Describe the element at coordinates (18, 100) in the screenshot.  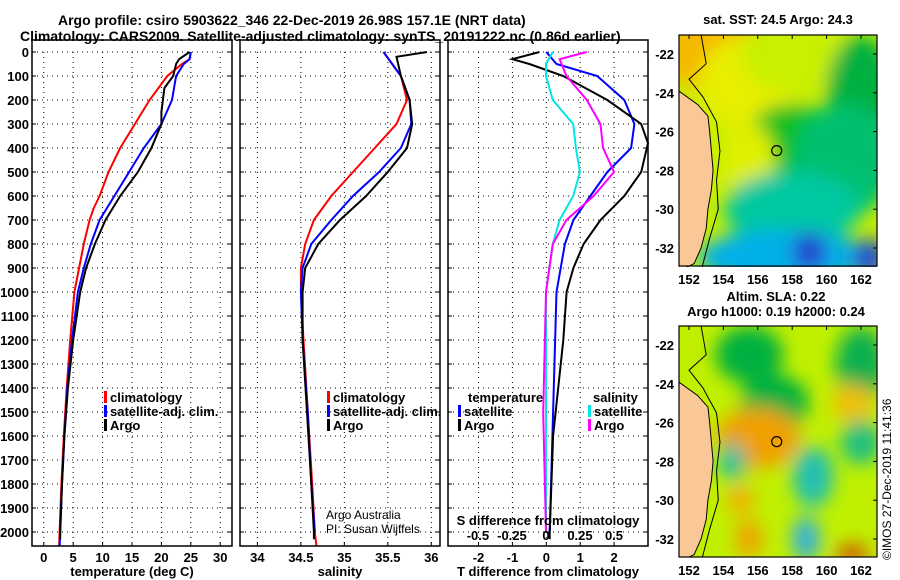
I see `y-tick-label: 200` at that location.